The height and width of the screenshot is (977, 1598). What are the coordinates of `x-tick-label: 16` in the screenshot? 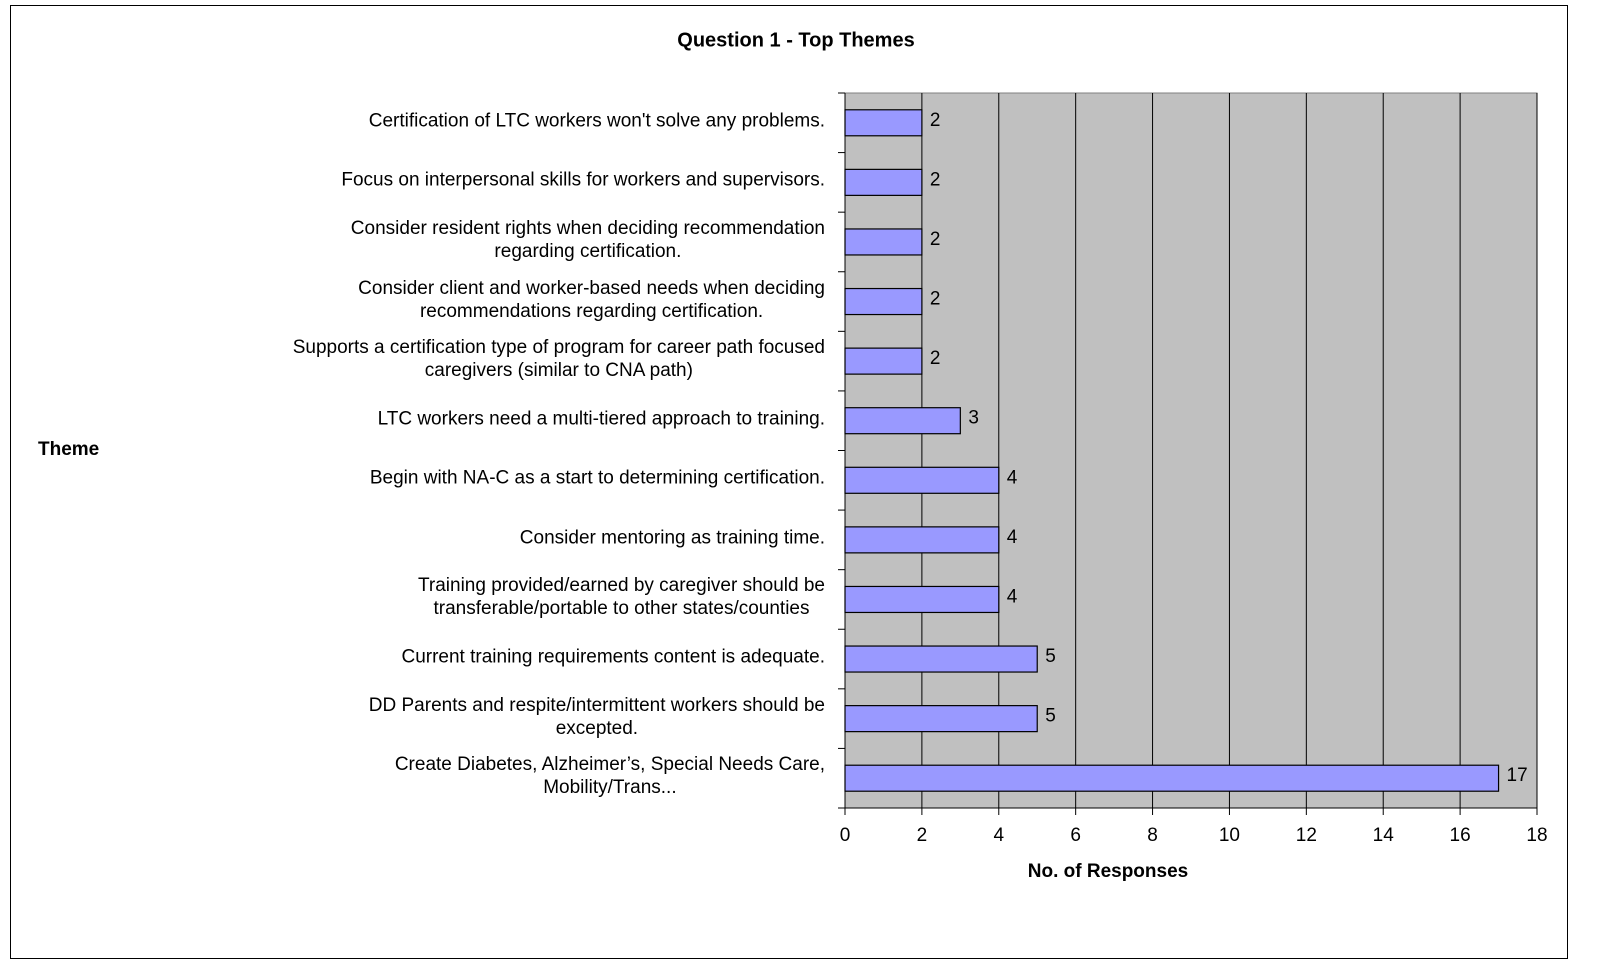 It's located at (1460, 835).